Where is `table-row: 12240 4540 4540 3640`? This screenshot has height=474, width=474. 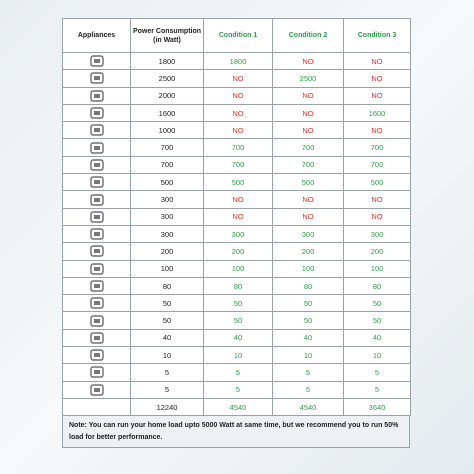
table-row: 12240 4540 4540 3640 is located at coordinates (236, 407).